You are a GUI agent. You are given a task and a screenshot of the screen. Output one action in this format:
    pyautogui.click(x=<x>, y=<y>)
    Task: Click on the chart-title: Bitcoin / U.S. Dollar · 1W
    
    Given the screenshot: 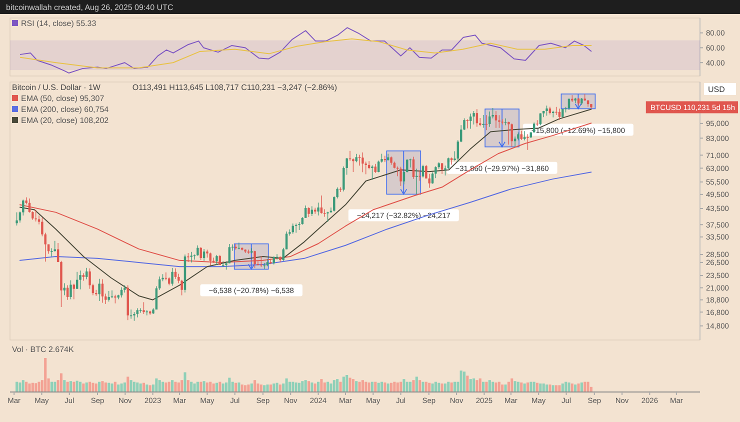 What is the action you would take?
    pyautogui.click(x=56, y=87)
    